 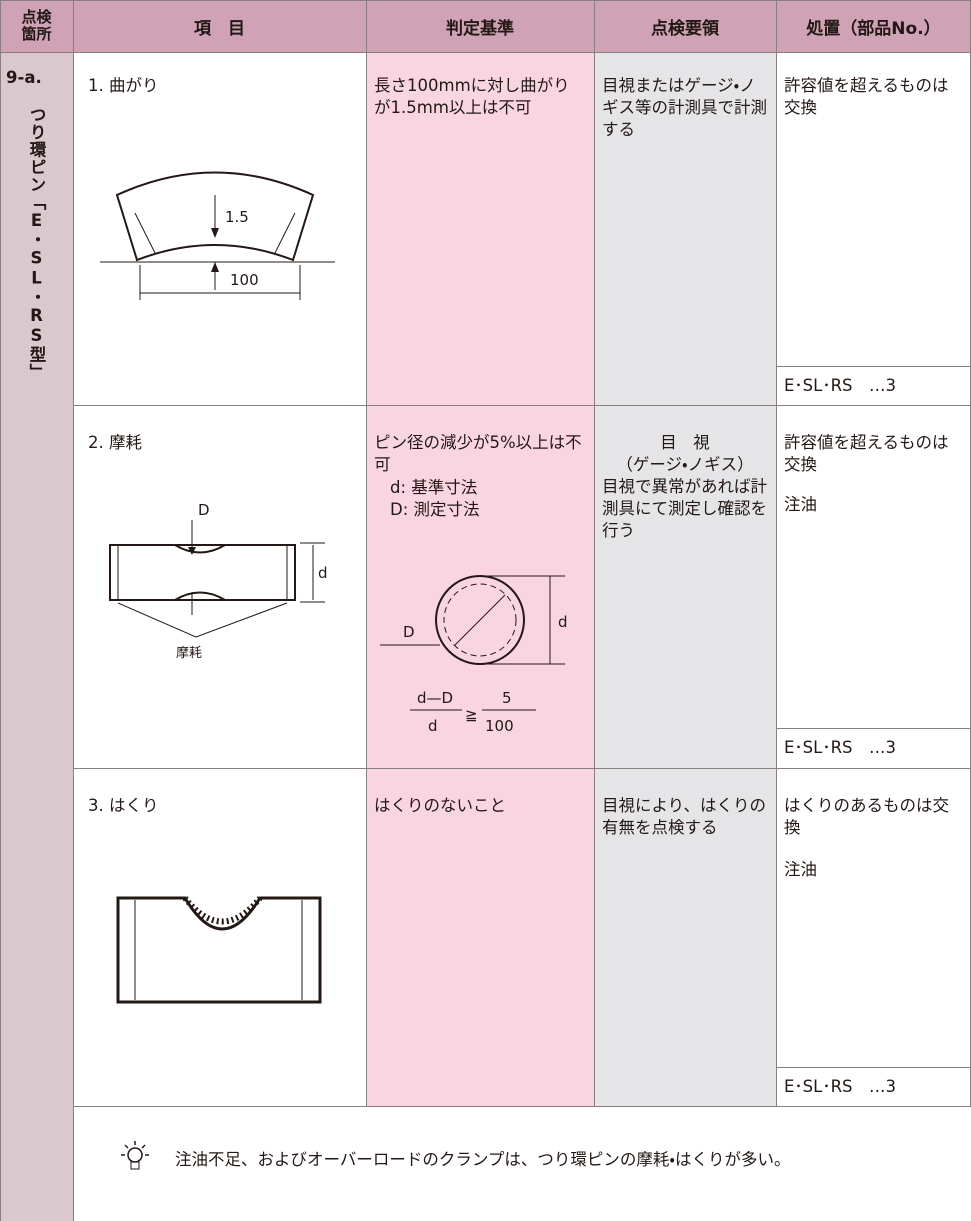 I want to click on criteria: D: 測定寸法, so click(x=435, y=509).